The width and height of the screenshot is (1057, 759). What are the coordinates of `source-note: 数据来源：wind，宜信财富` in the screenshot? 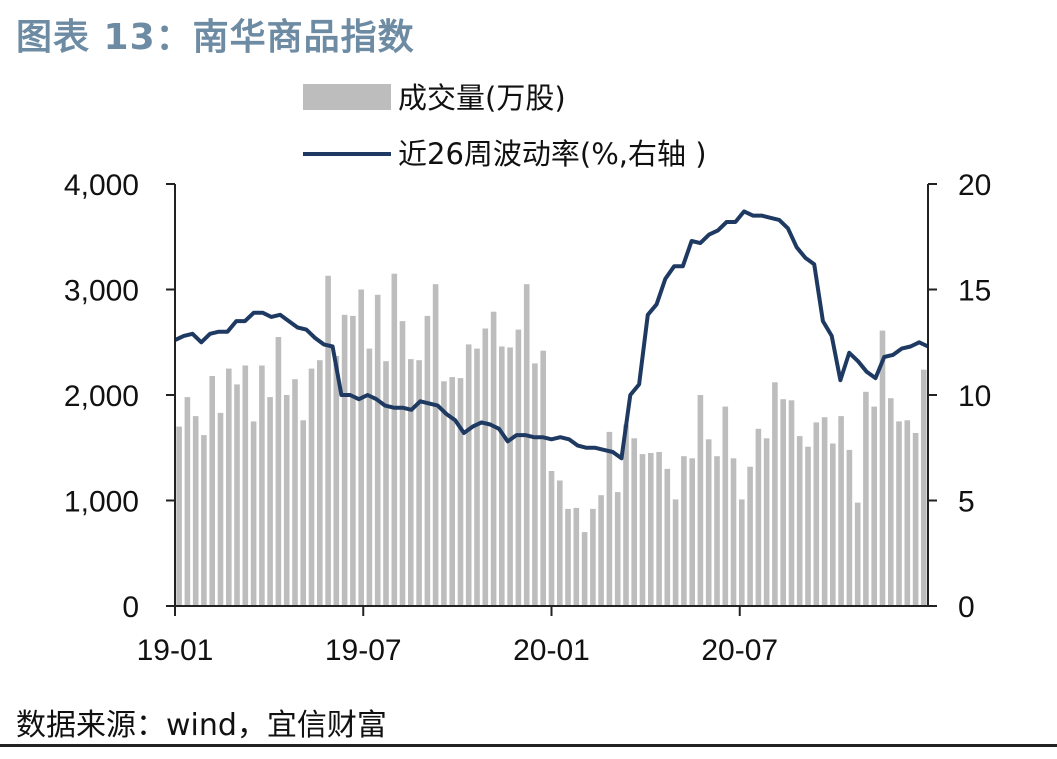 It's located at (201, 725).